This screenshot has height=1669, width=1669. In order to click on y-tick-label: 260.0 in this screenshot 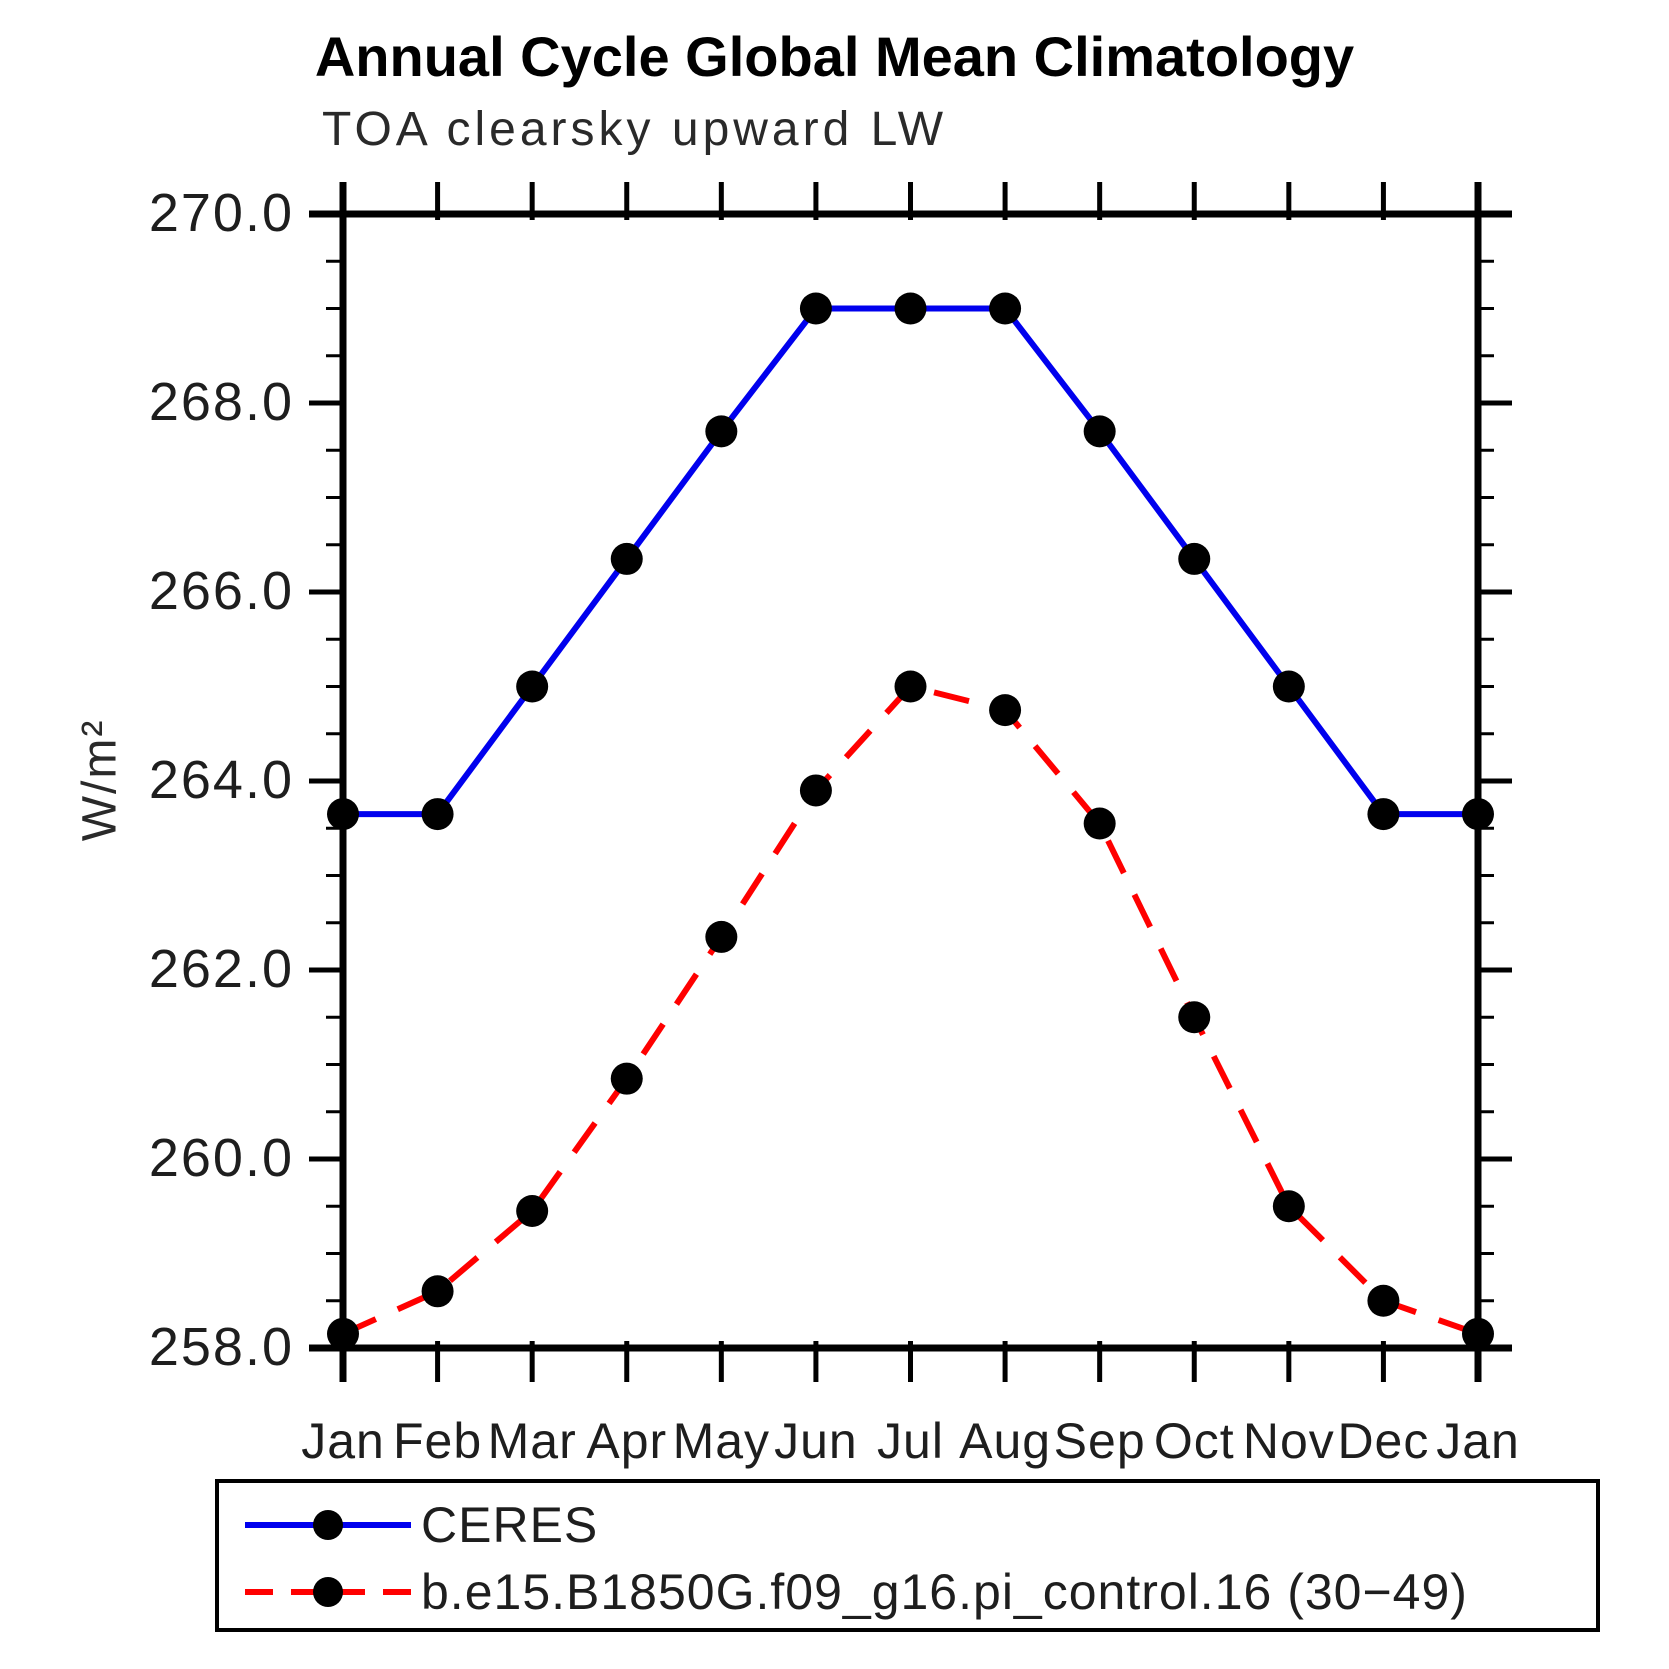, I will do `click(221, 1158)`.